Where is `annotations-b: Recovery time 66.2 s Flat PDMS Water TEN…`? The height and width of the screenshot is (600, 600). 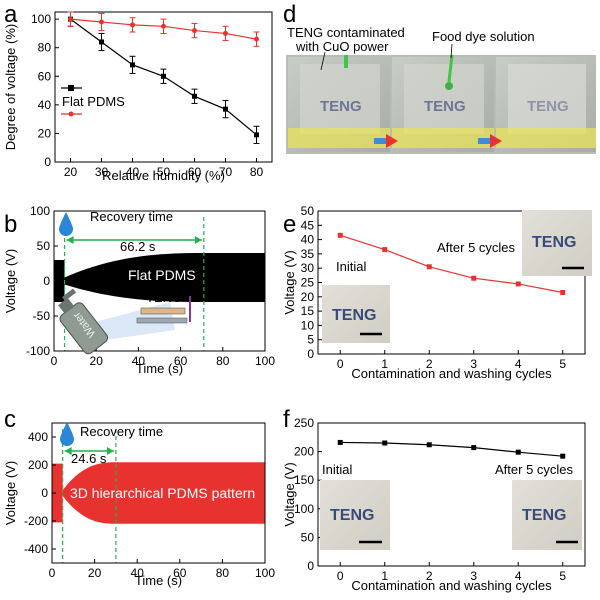 annotations-b: Recovery time 66.2 s Flat PDMS Water TEN… is located at coordinates (127, 282).